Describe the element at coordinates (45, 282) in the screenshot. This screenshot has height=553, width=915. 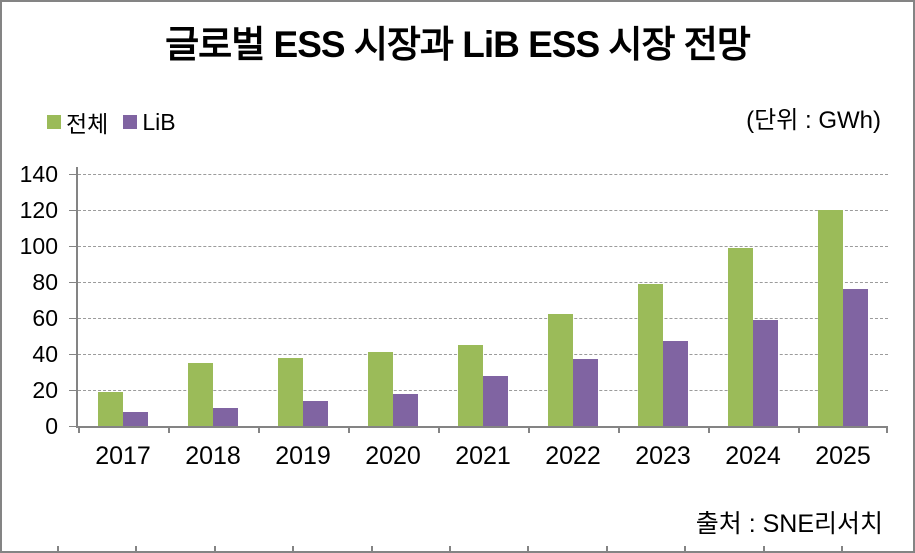
I see `y-axis-label-80: 80` at that location.